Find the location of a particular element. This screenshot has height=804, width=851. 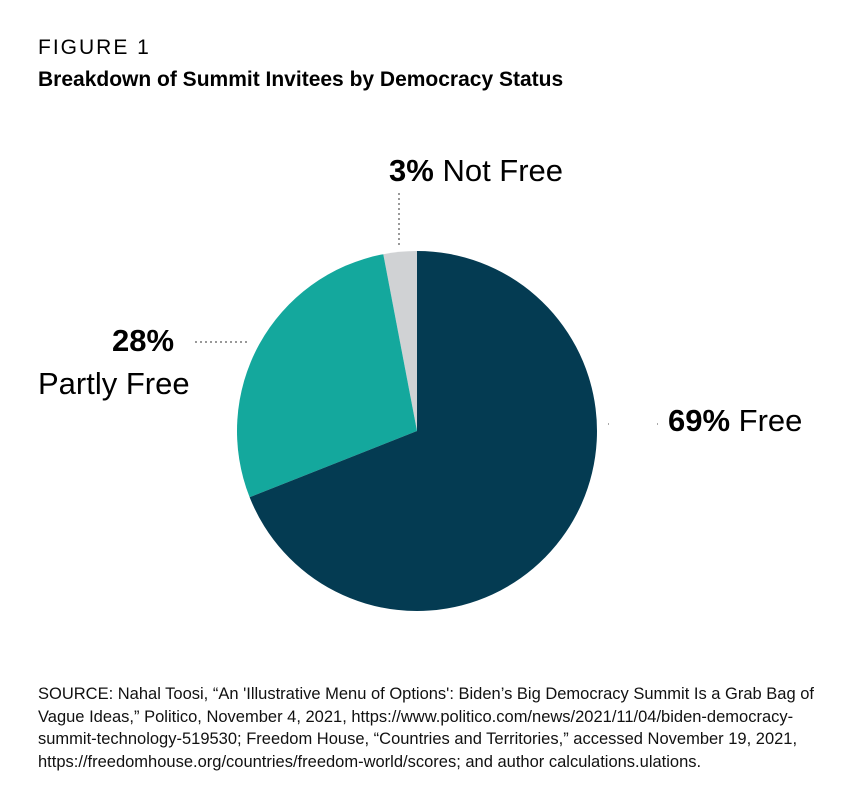

label-free: 69% Free is located at coordinates (735, 420).